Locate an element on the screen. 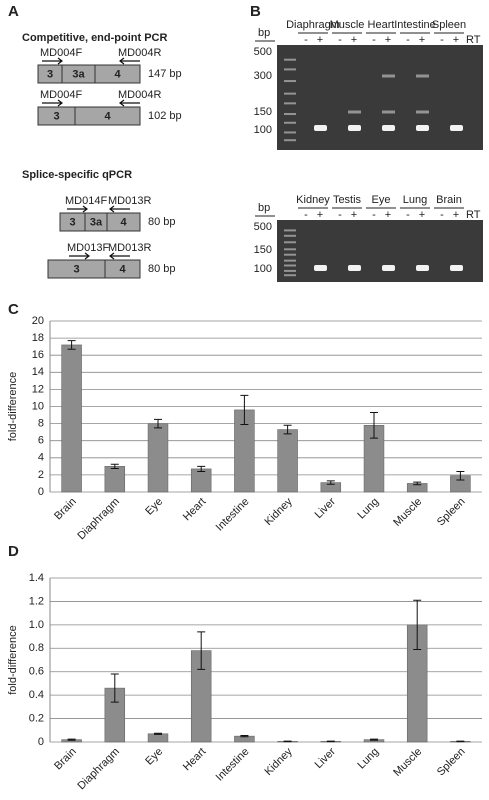  panel-label: D is located at coordinates (13, 551).